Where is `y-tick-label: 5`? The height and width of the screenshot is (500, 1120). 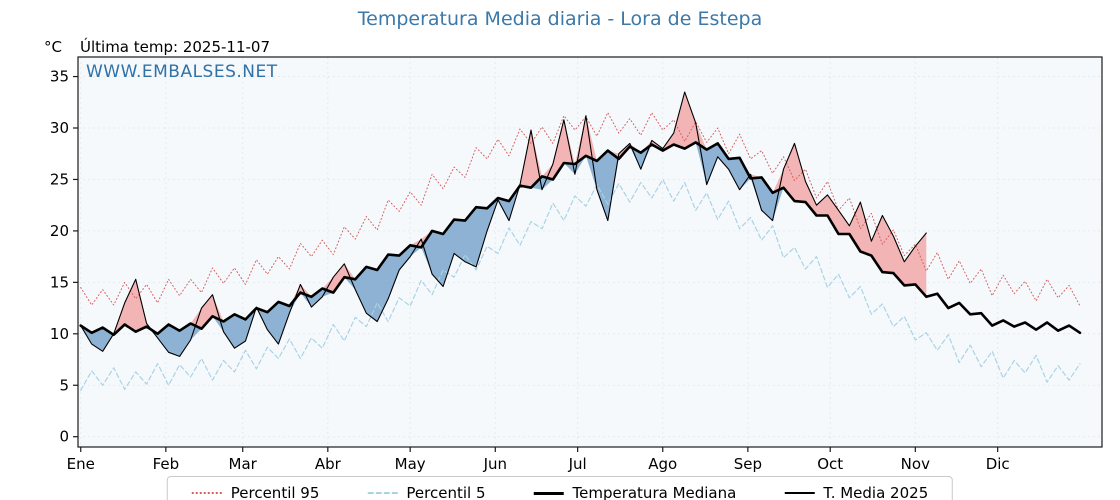
y-tick-label: 5 is located at coordinates (64, 385).